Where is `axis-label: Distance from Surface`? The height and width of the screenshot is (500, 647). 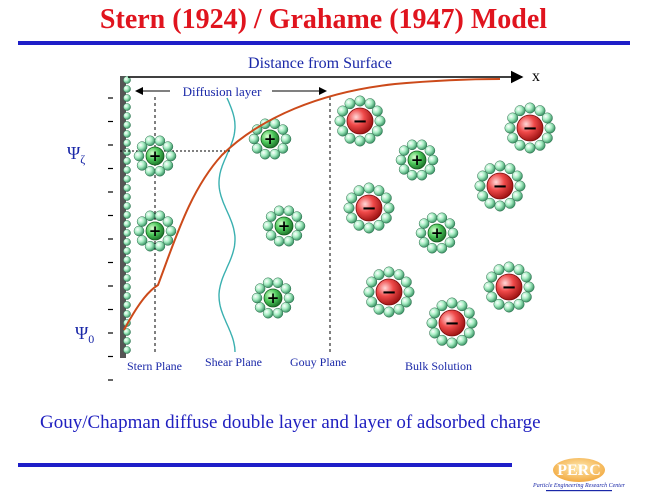
axis-label: Distance from Surface is located at coordinates (320, 63).